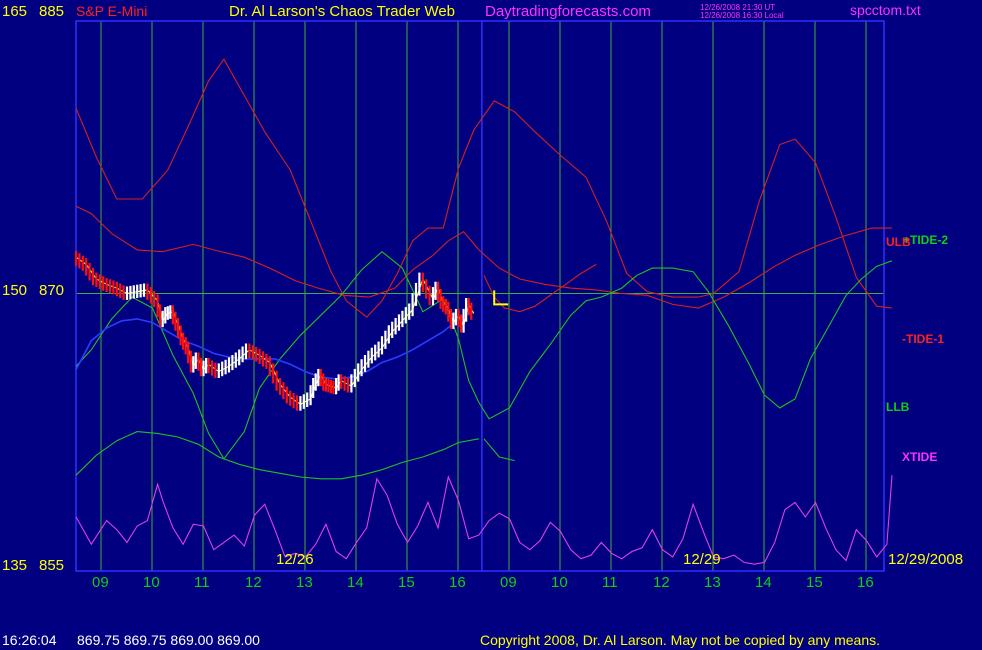 The height and width of the screenshot is (650, 982). I want to click on label-xtide: XTIDE, so click(919, 457).